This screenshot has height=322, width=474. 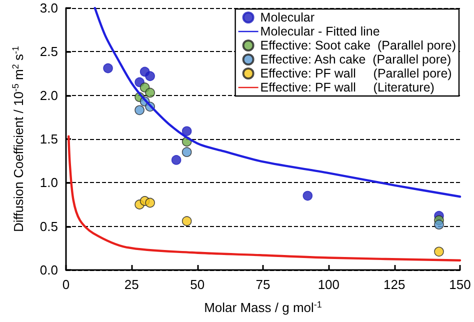 I want to click on x-tick-label: 150, so click(x=460, y=284).